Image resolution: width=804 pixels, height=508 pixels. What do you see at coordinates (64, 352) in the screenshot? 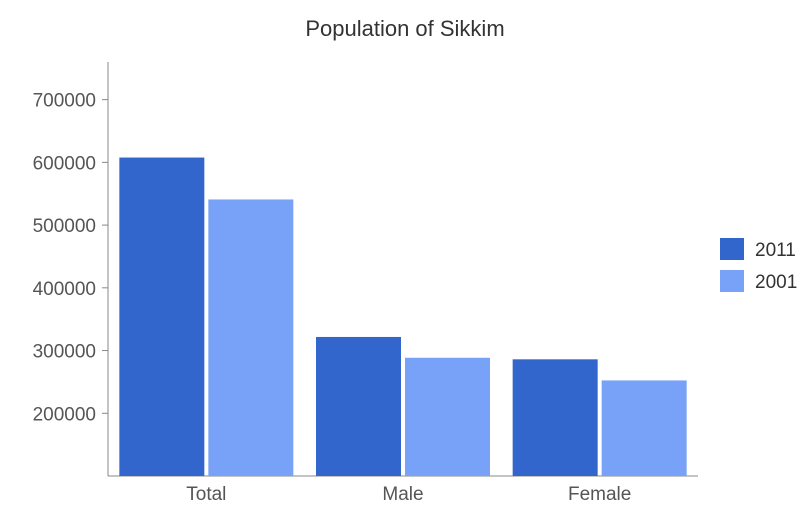
I see `y-tick-label: 300000` at bounding box center [64, 352].